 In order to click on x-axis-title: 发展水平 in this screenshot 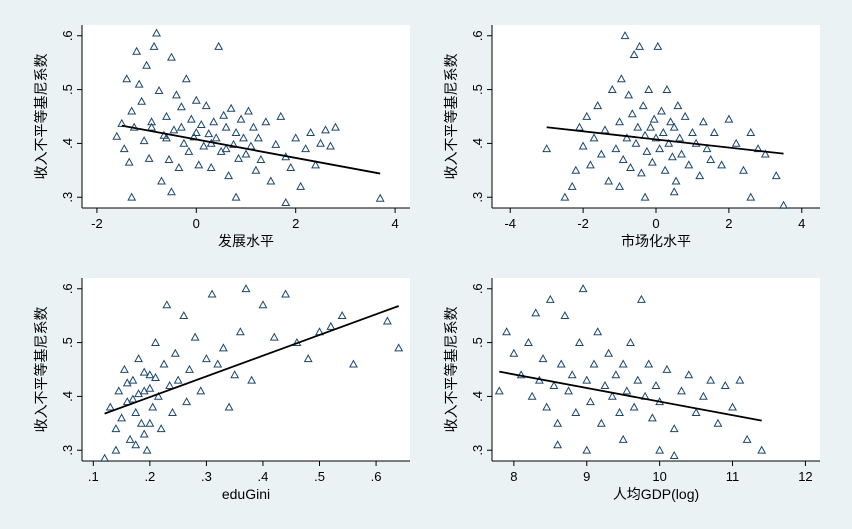, I will do `click(246, 241)`.